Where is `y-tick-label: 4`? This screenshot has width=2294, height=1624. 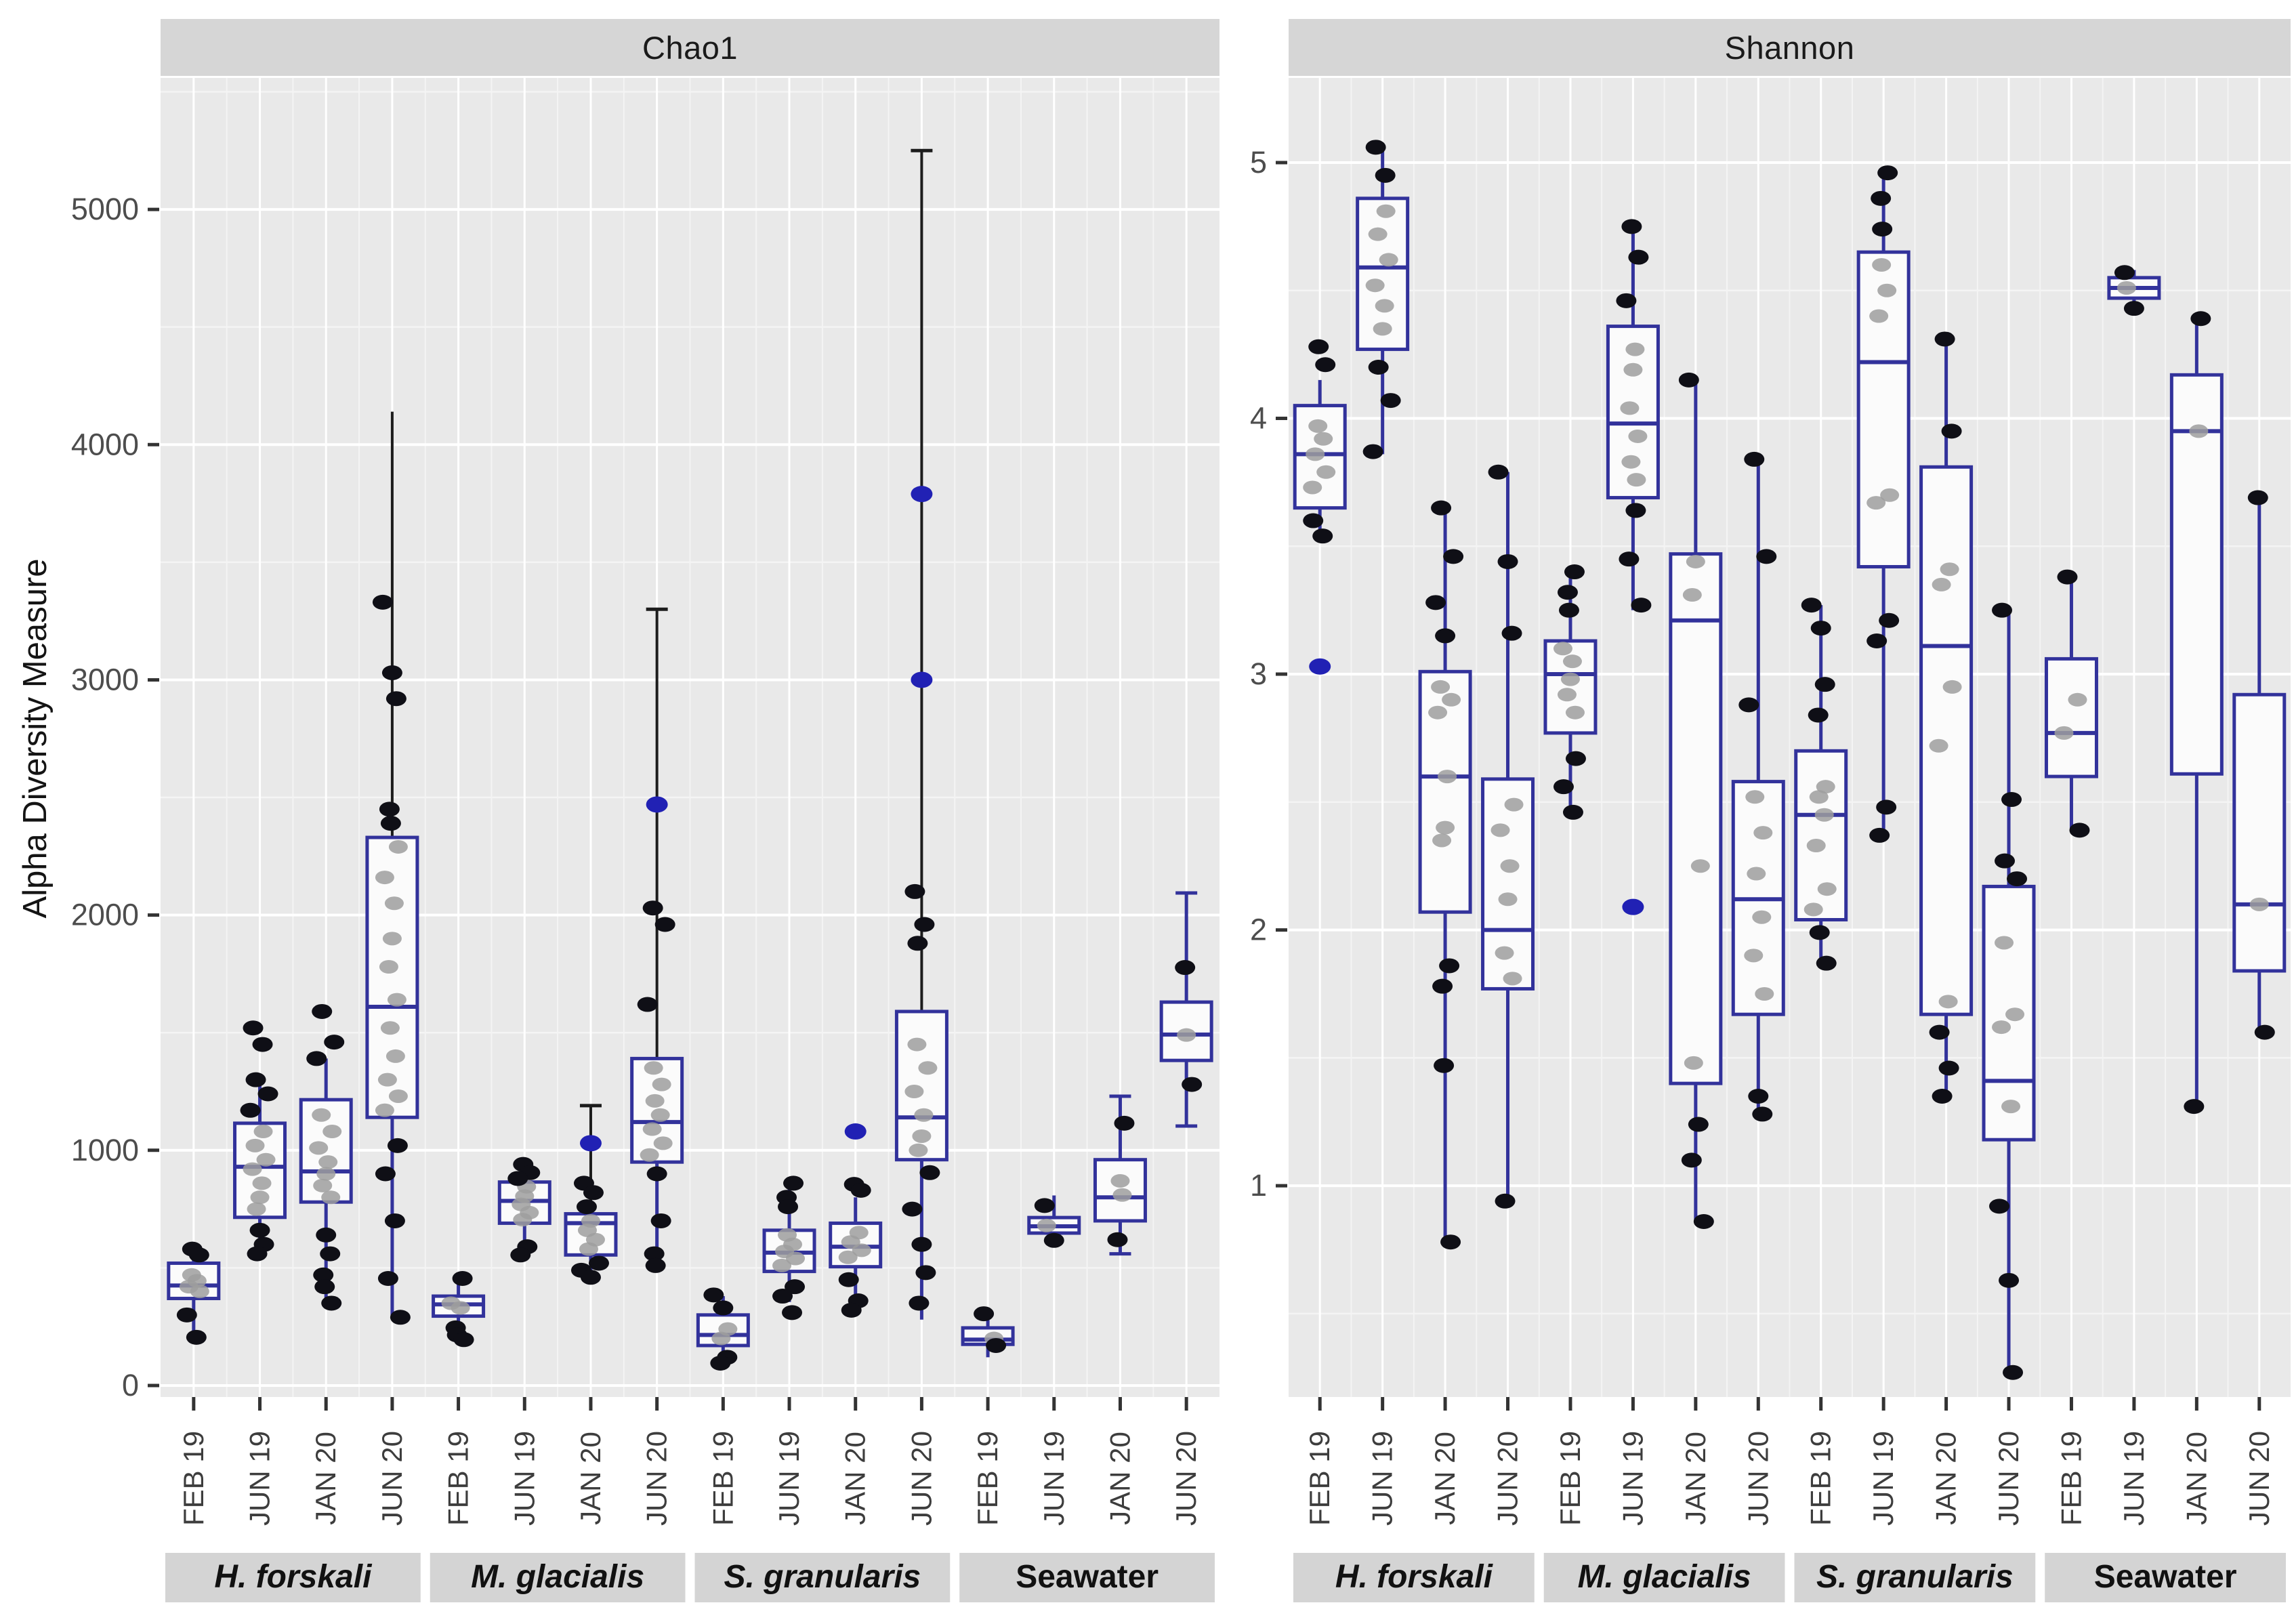 y-tick-label: 4 is located at coordinates (1258, 418).